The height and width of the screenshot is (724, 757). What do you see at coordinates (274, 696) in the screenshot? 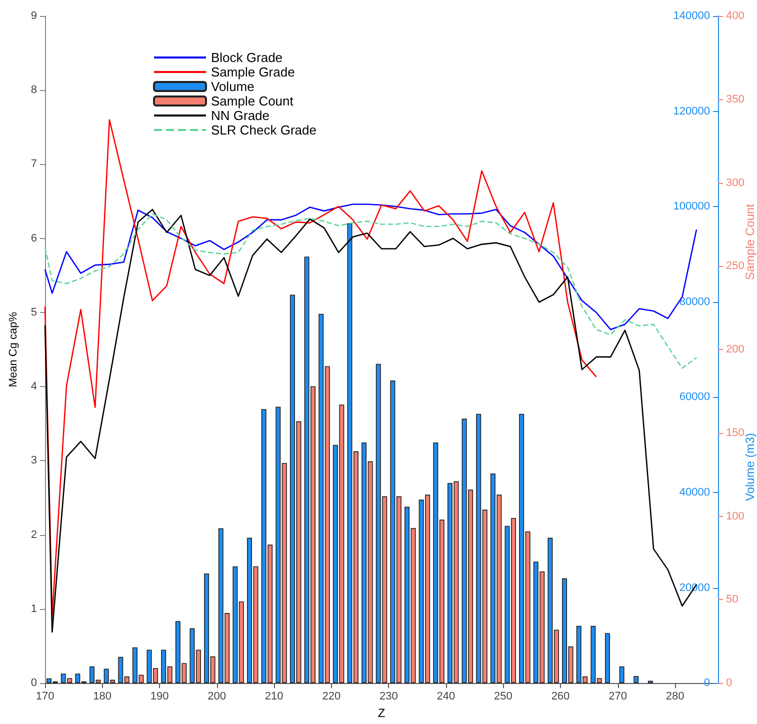
I see `x-tick-label: 210` at bounding box center [274, 696].